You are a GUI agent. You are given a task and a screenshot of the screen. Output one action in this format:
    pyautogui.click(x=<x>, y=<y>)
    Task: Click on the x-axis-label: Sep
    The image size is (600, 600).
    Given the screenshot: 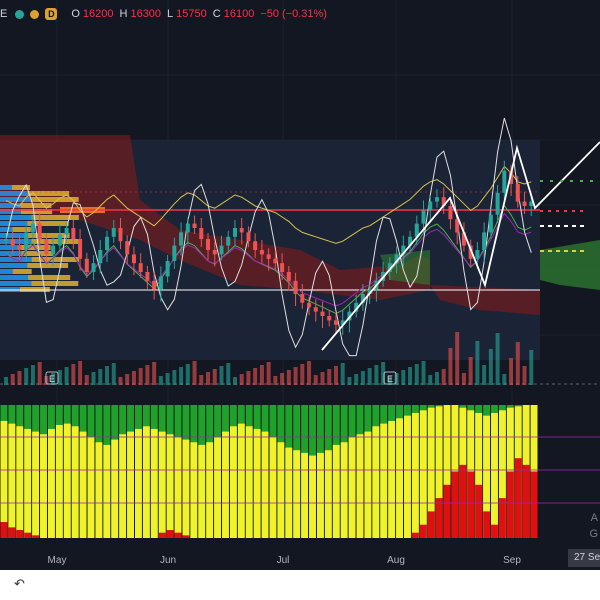 What is the action you would take?
    pyautogui.click(x=512, y=560)
    